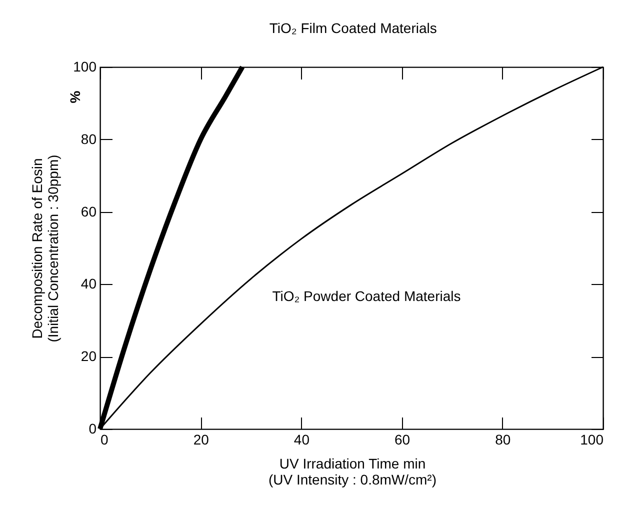 The width and height of the screenshot is (631, 511). What do you see at coordinates (503, 440) in the screenshot?
I see `x-tick-label: 80` at bounding box center [503, 440].